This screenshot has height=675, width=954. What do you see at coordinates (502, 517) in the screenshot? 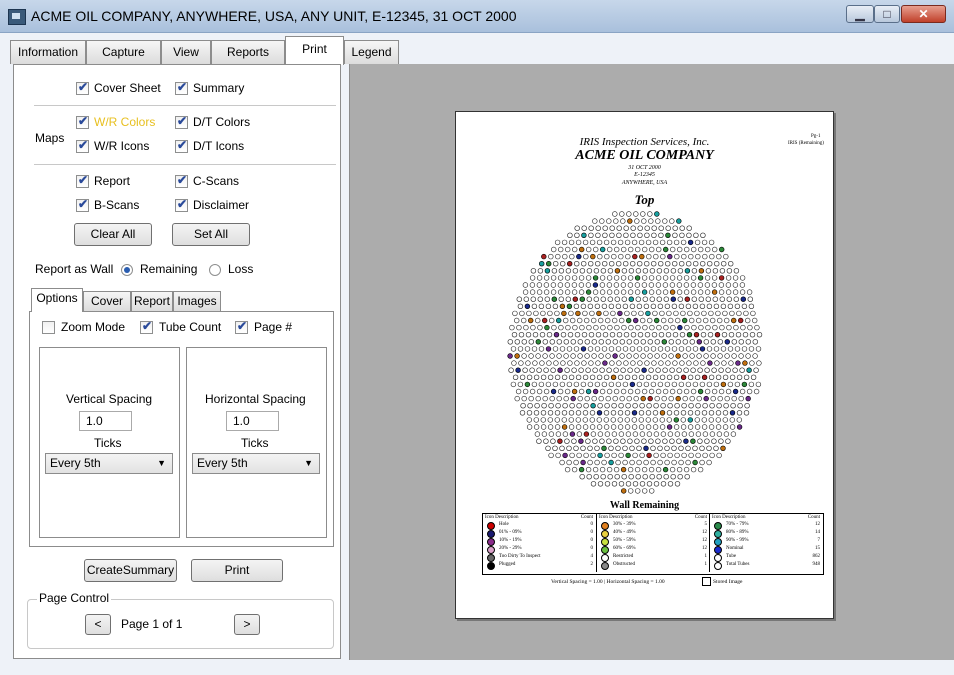
I see `legend-header: Icon Description` at bounding box center [502, 517].